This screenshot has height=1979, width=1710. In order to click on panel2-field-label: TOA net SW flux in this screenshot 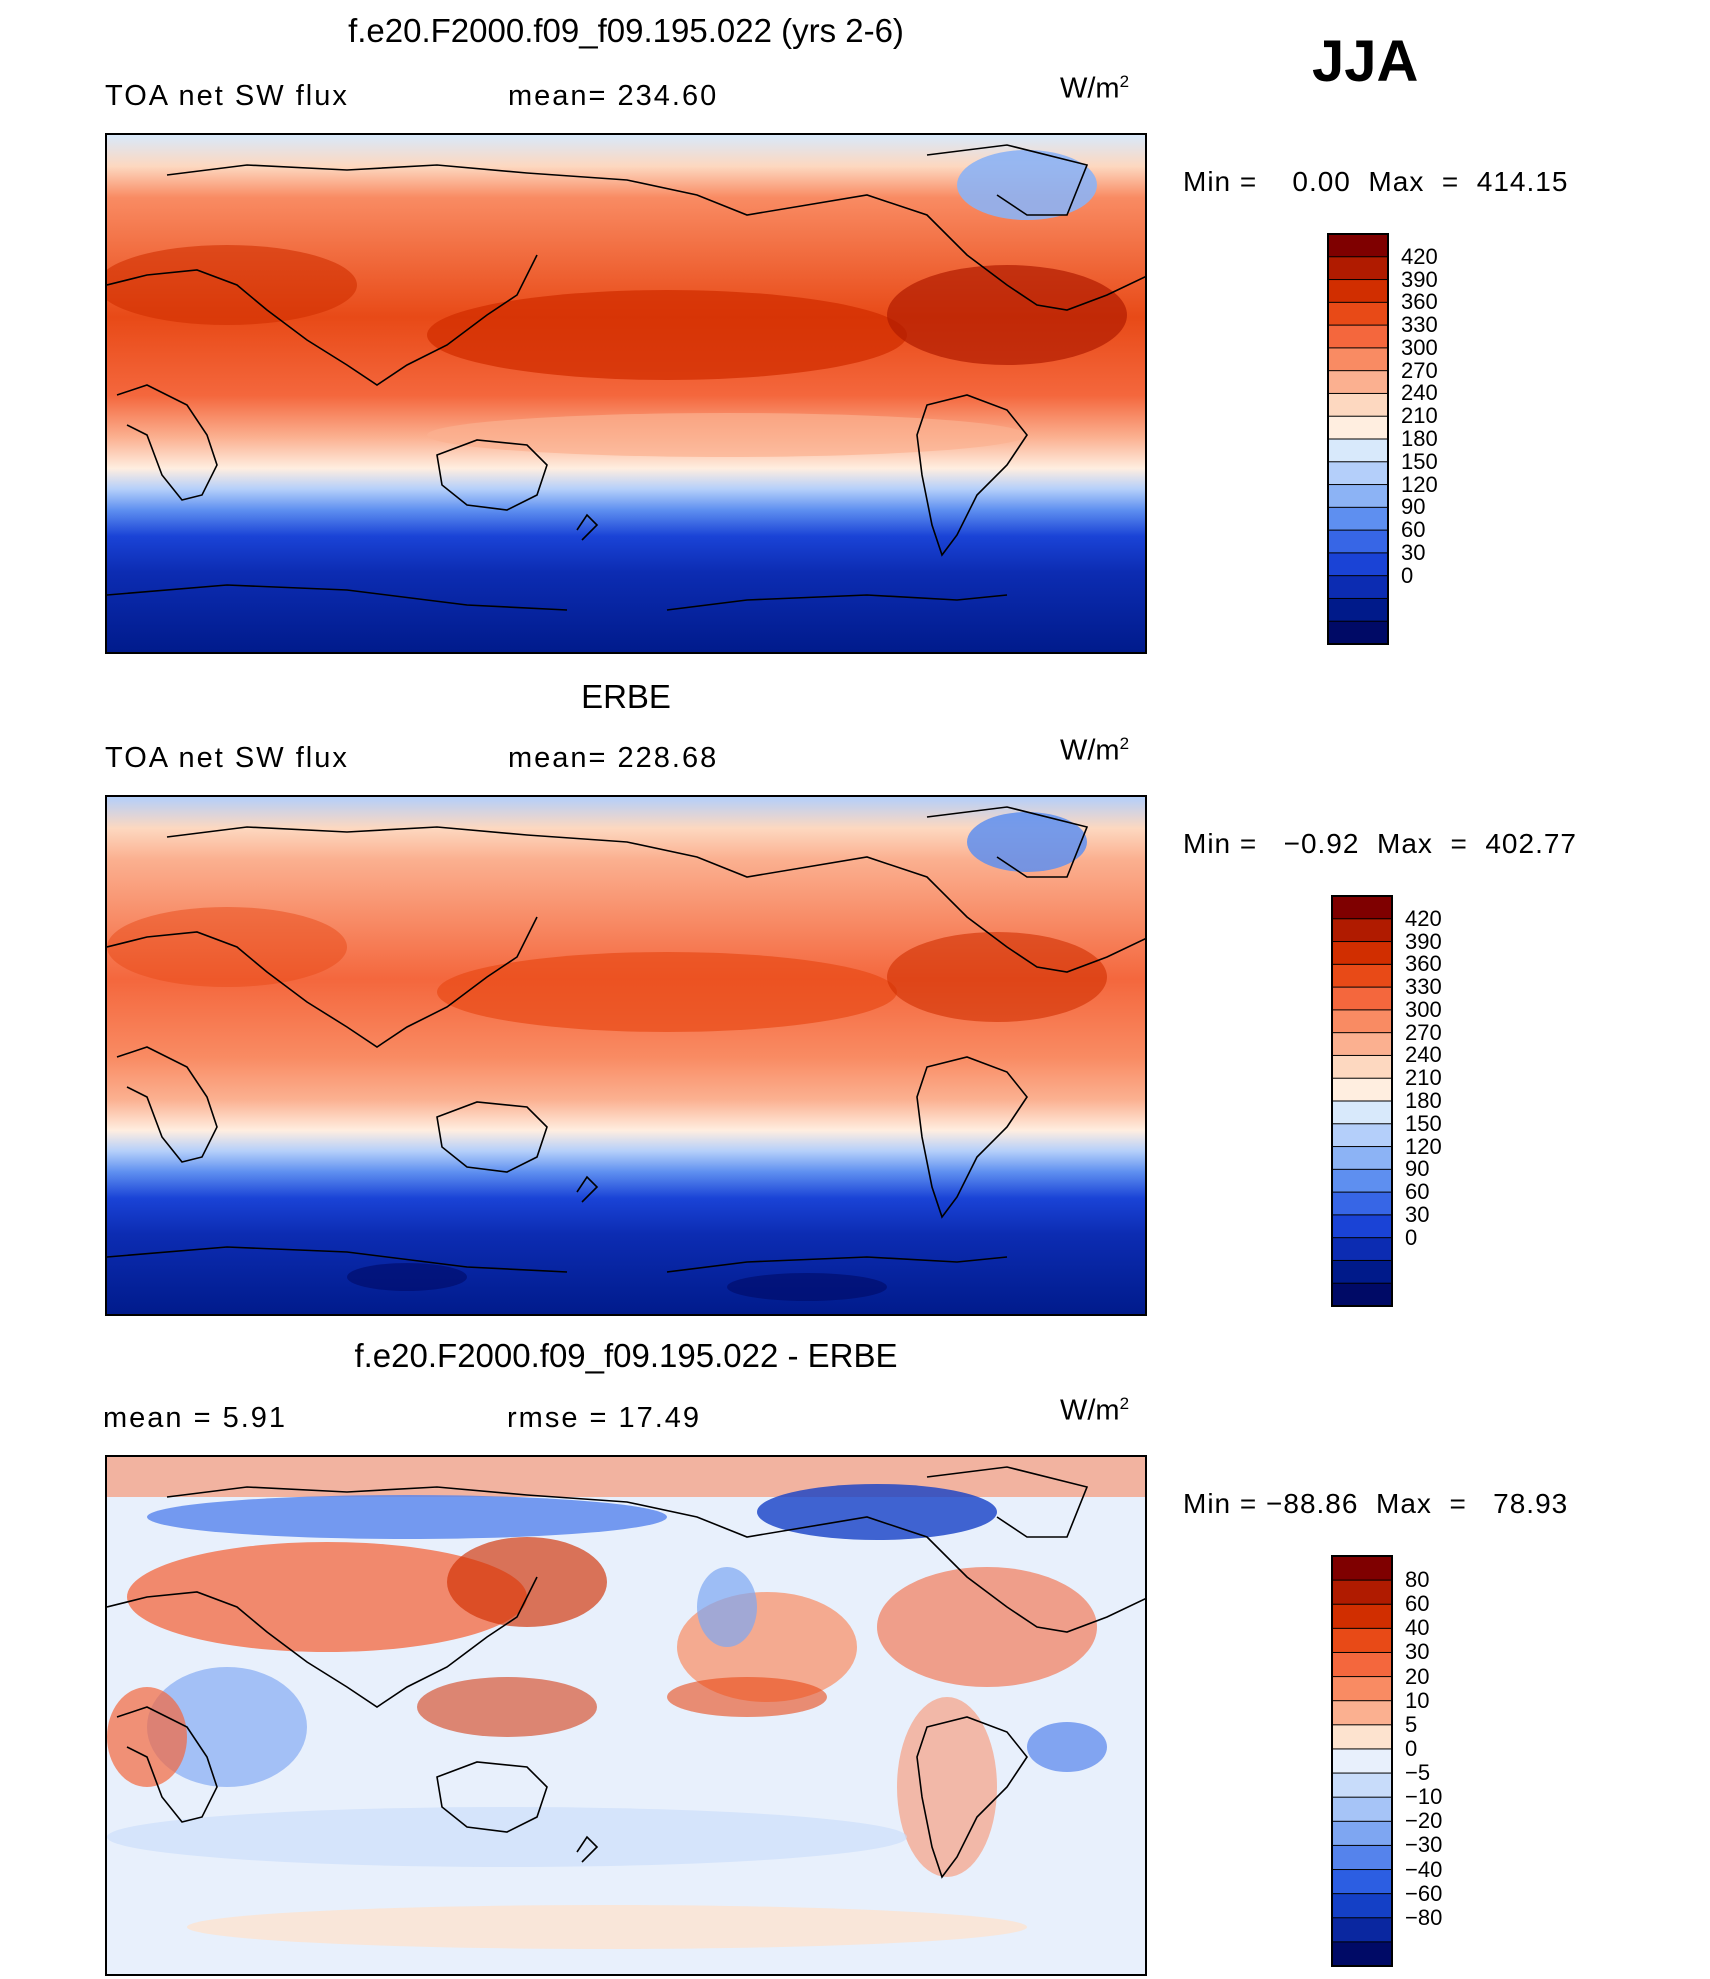, I will do `click(227, 758)`.